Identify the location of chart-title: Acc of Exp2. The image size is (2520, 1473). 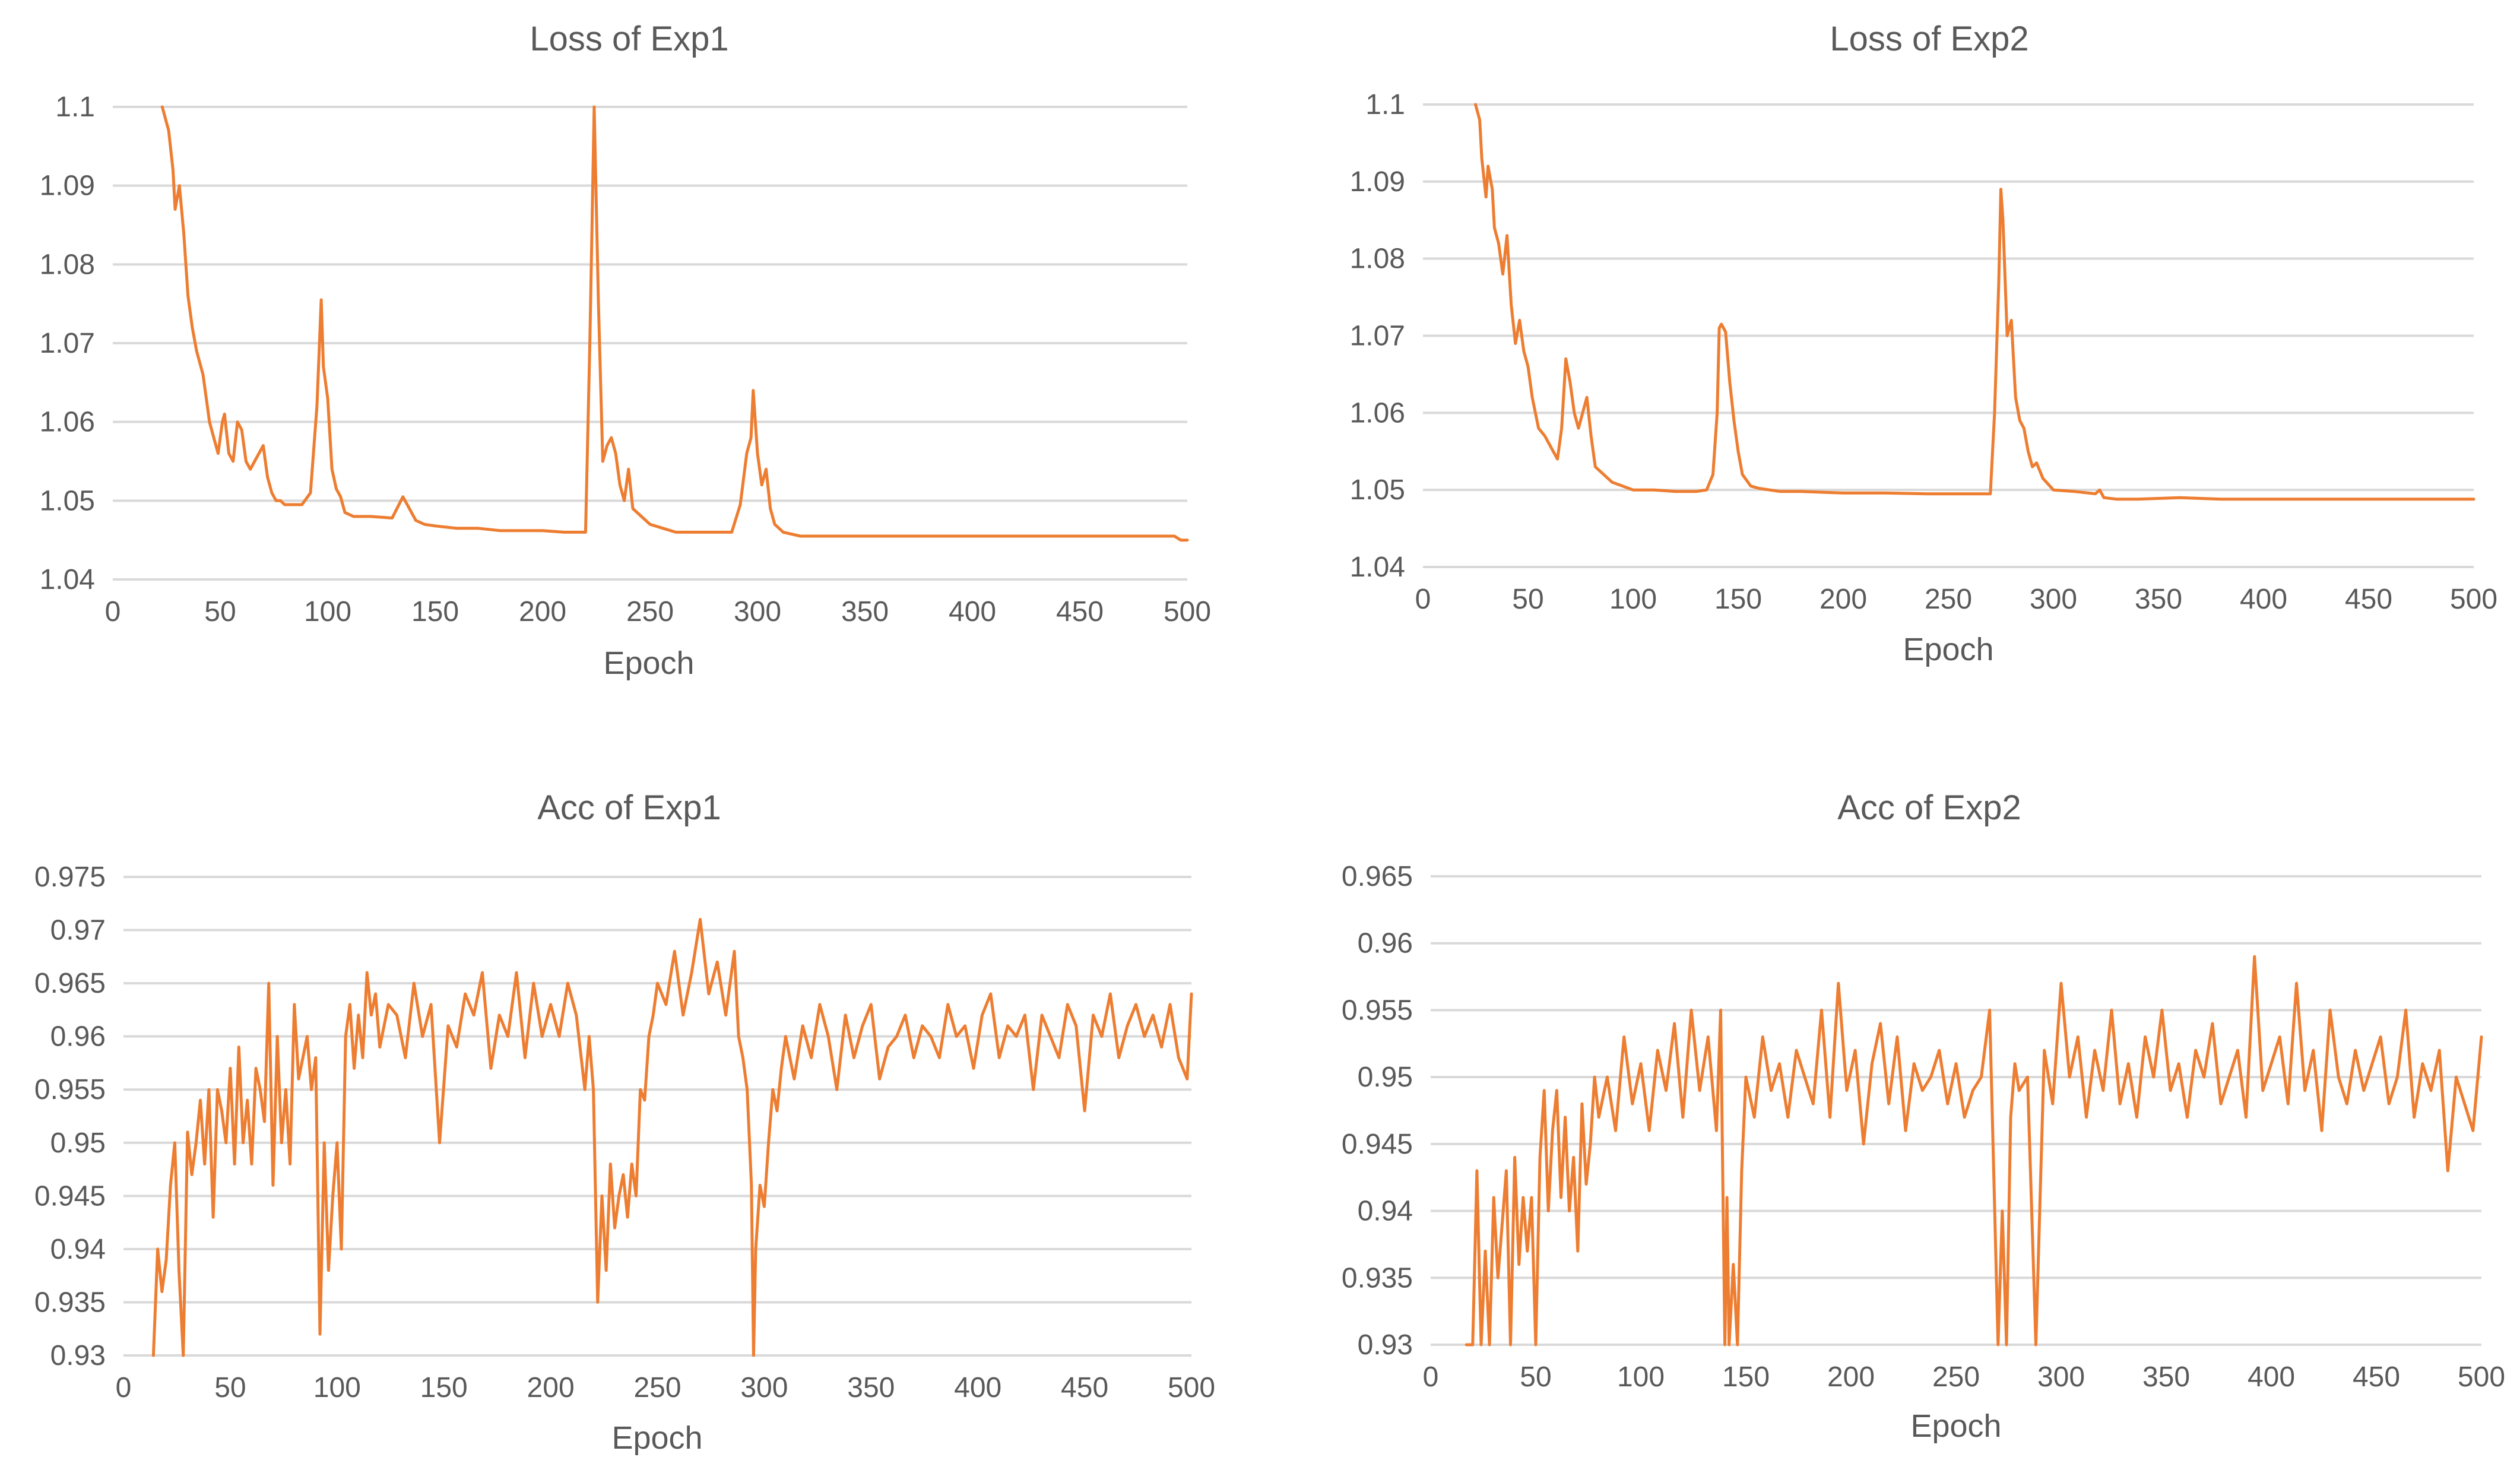
(1929, 807).